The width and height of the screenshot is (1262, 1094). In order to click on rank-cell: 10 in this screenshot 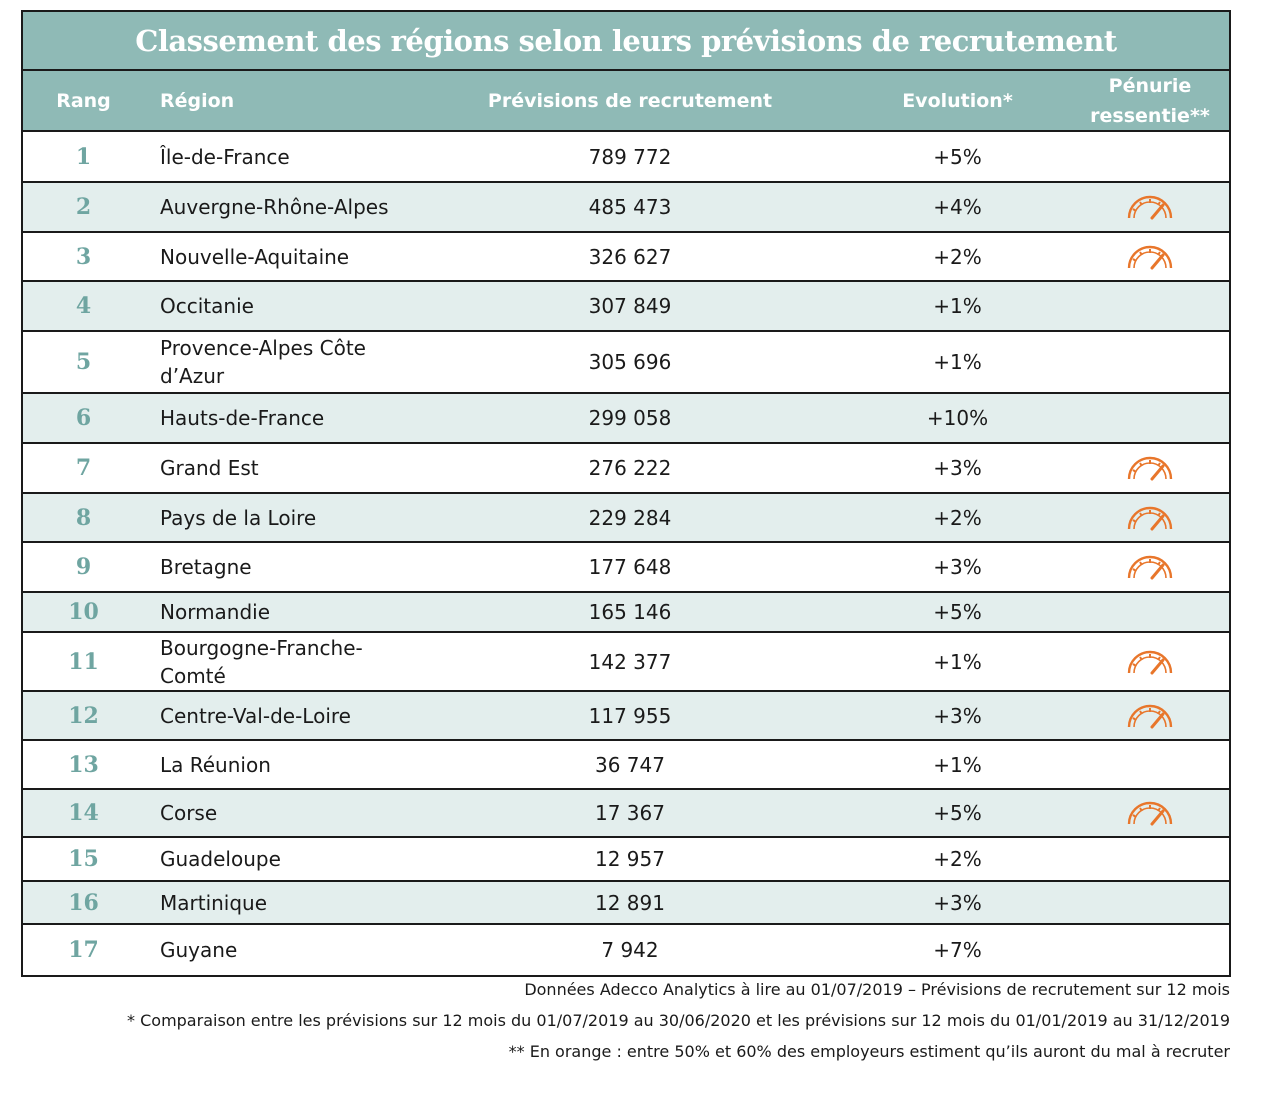, I will do `click(83, 612)`.